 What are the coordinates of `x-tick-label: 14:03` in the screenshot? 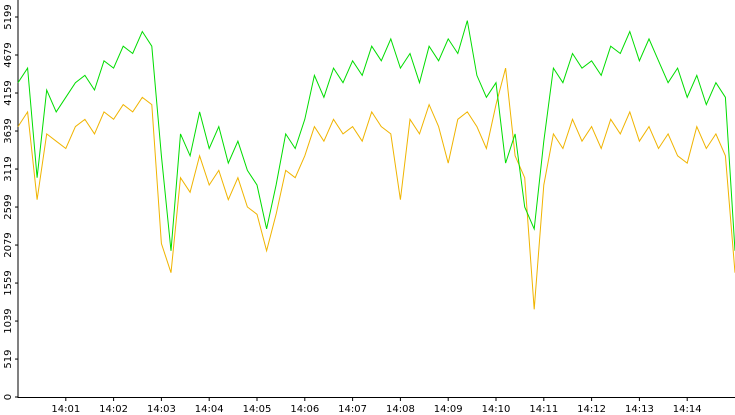 It's located at (161, 409).